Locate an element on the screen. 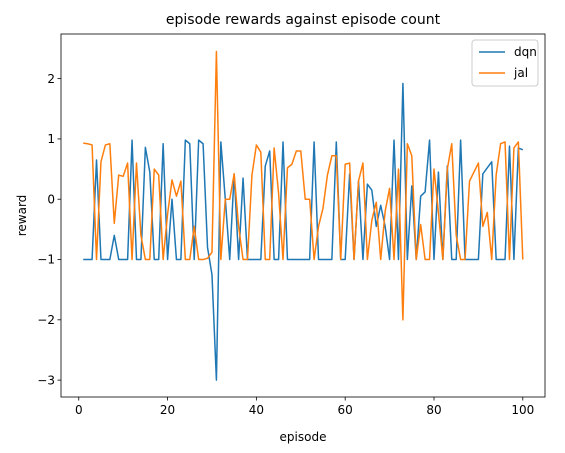 The height and width of the screenshot is (453, 565). y-axis: −3 −2 −1 0 1 2 is located at coordinates (49, 229).